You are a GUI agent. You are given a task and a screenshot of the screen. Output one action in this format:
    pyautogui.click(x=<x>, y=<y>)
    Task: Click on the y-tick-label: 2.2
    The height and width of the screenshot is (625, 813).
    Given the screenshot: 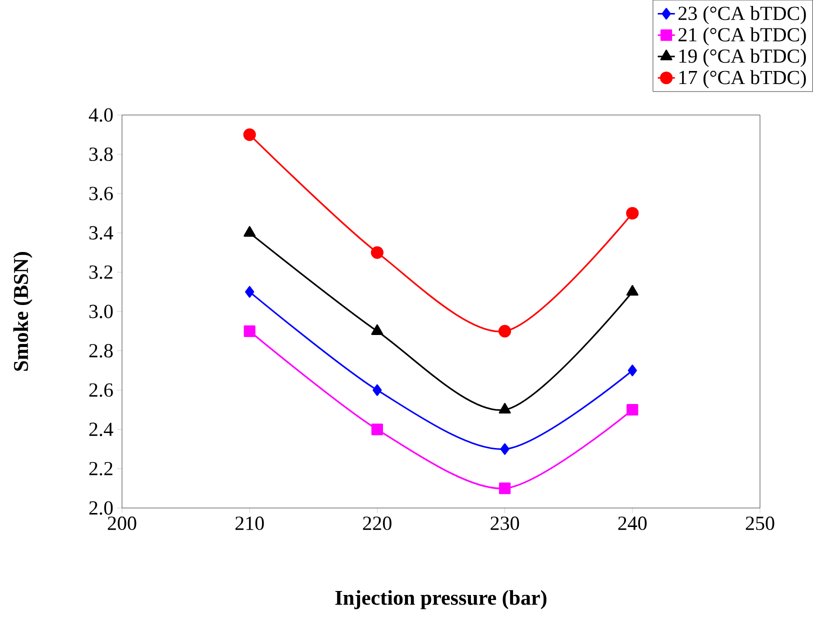 What is the action you would take?
    pyautogui.click(x=100, y=469)
    